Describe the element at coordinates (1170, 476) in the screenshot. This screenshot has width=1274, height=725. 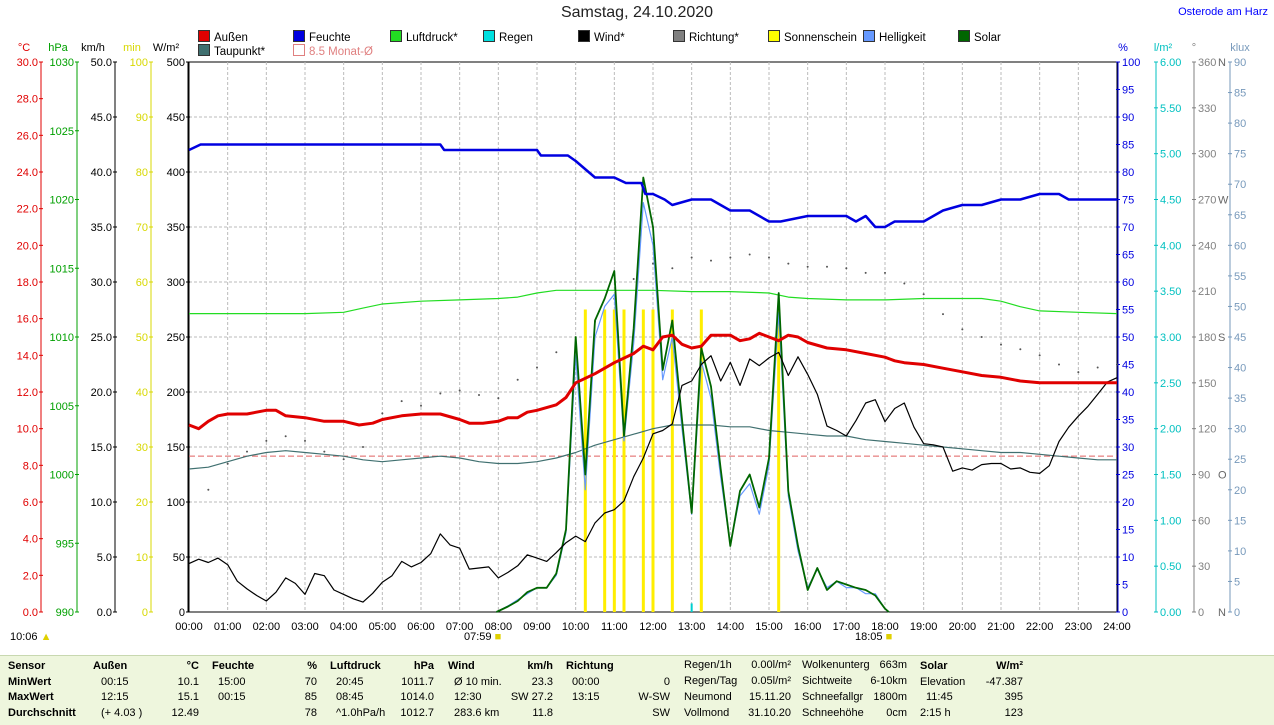
I see `y-tick-label: 1.50` at that location.